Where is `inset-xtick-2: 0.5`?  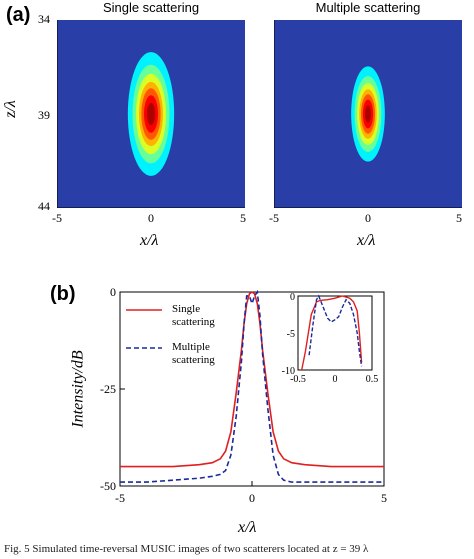
inset-xtick-2: 0.5 is located at coordinates (372, 379).